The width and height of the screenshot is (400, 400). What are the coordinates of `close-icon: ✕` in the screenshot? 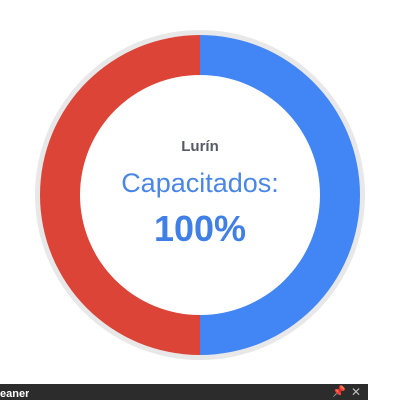 It's located at (355, 392).